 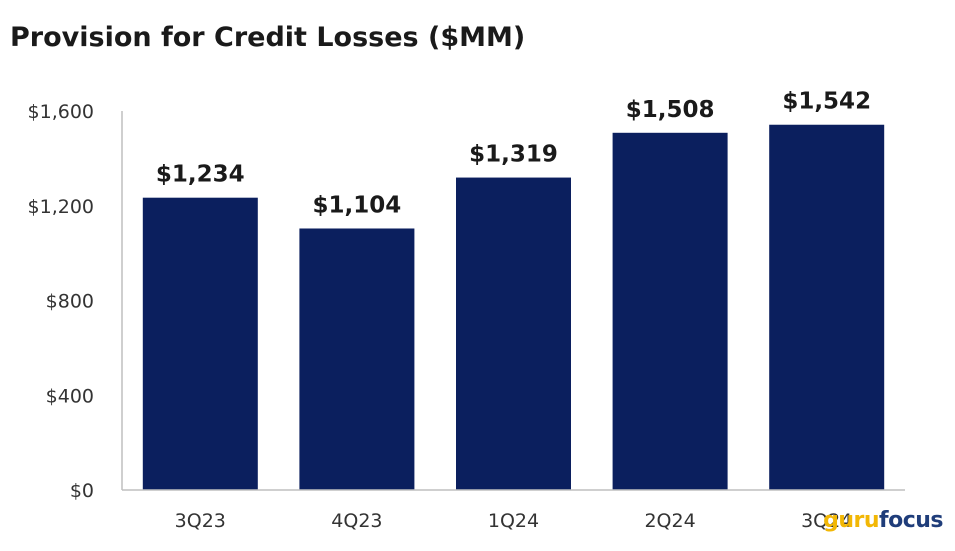 What do you see at coordinates (70, 396) in the screenshot?
I see `y-tick-label: $400` at bounding box center [70, 396].